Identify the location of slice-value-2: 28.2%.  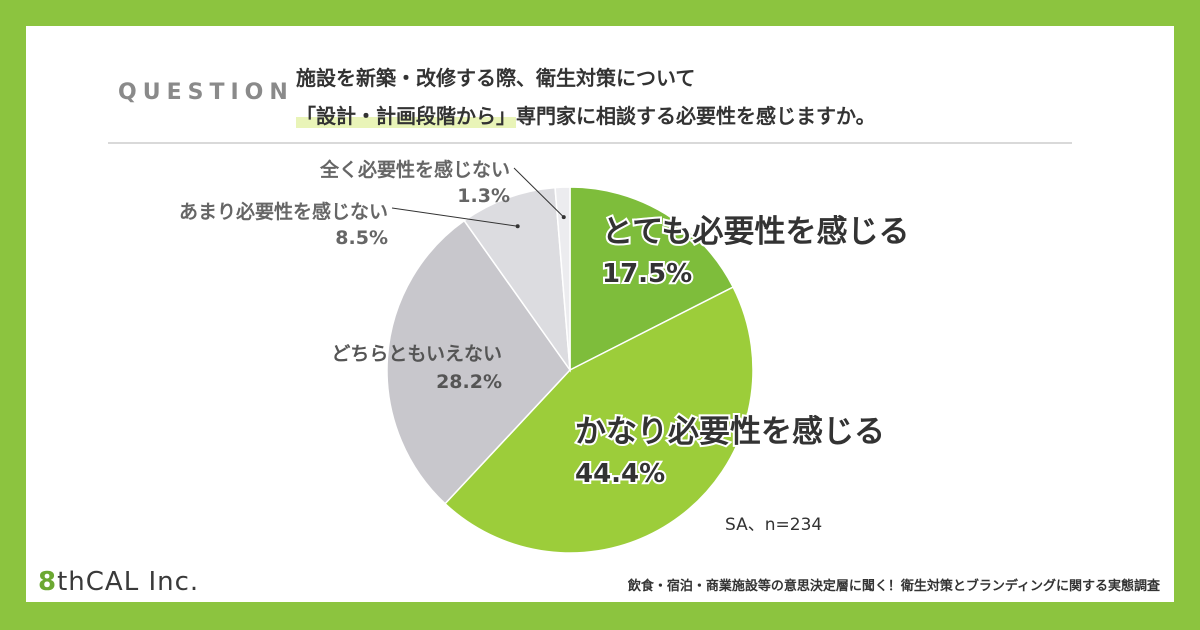
(469, 382).